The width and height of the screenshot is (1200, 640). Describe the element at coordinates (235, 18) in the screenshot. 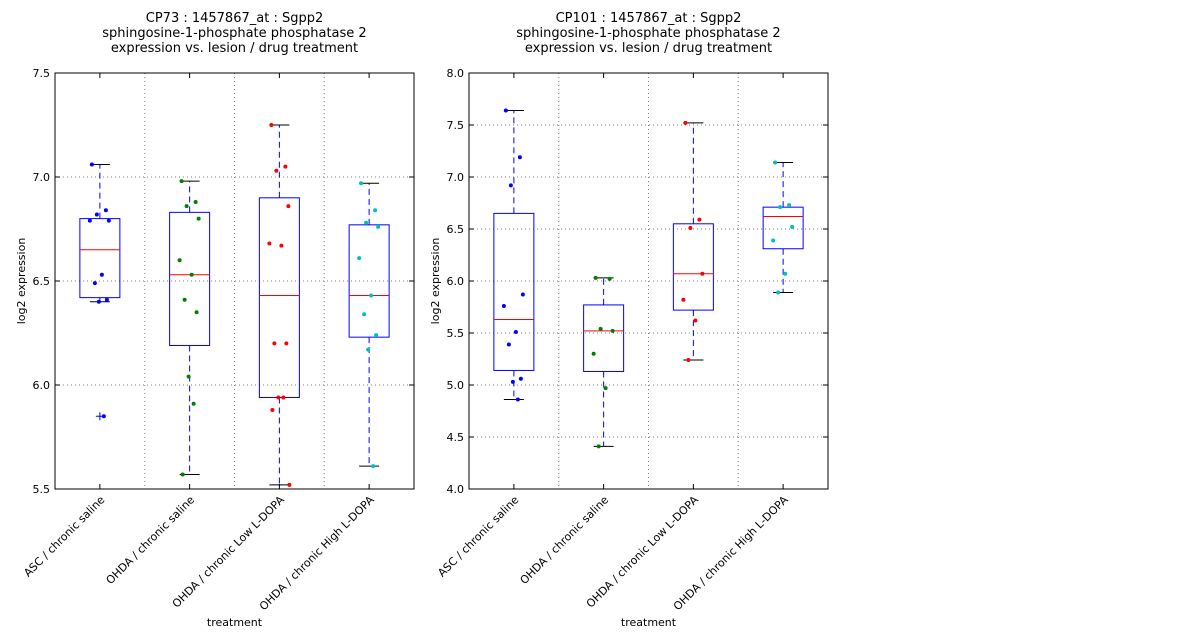

I see `chart-title-line: CP73 : 1457867_at : Sgpp2` at that location.